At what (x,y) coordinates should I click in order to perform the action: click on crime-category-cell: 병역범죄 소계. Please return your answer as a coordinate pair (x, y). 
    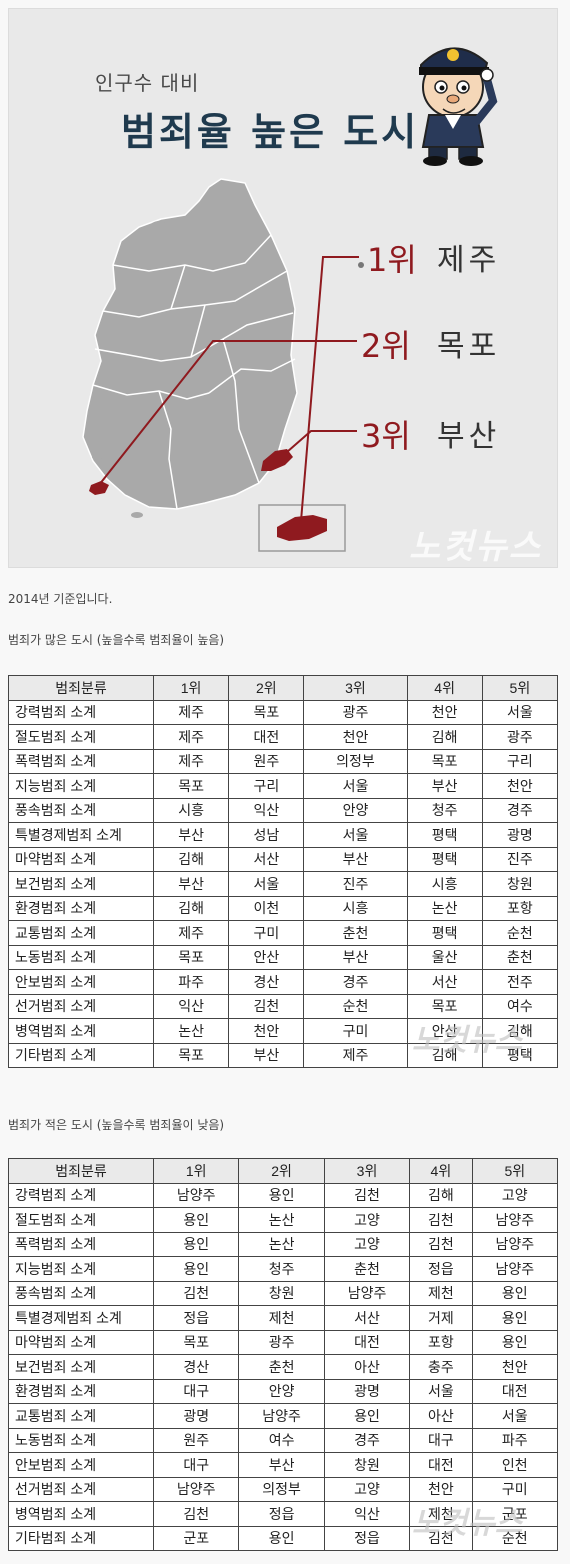
    Looking at the image, I should click on (81, 1514).